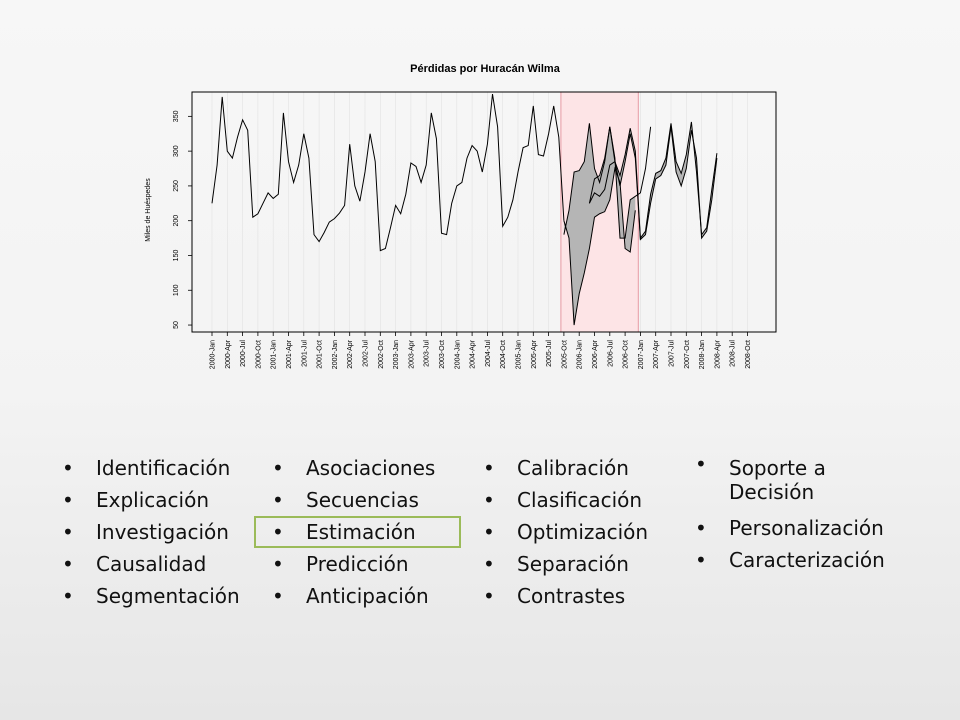  Describe the element at coordinates (176, 221) in the screenshot. I see `y-tick-label: 200` at that location.